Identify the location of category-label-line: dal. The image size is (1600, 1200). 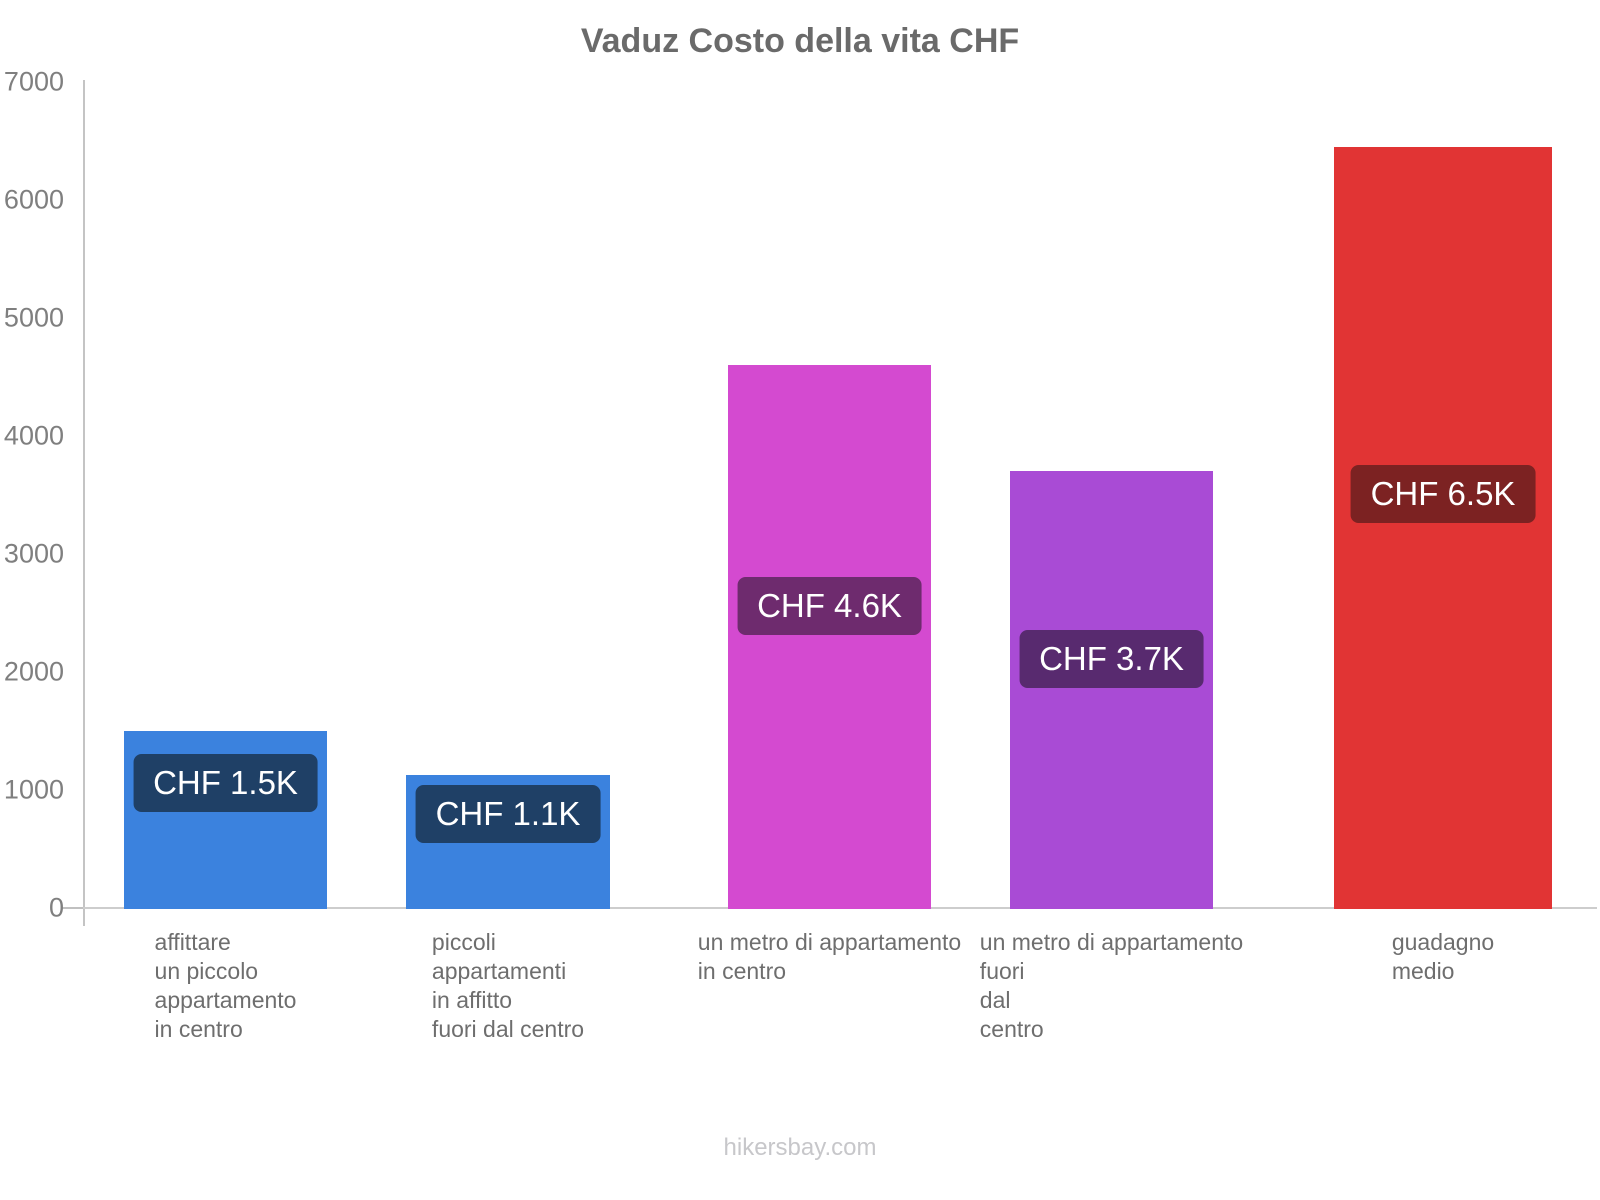
(995, 1000).